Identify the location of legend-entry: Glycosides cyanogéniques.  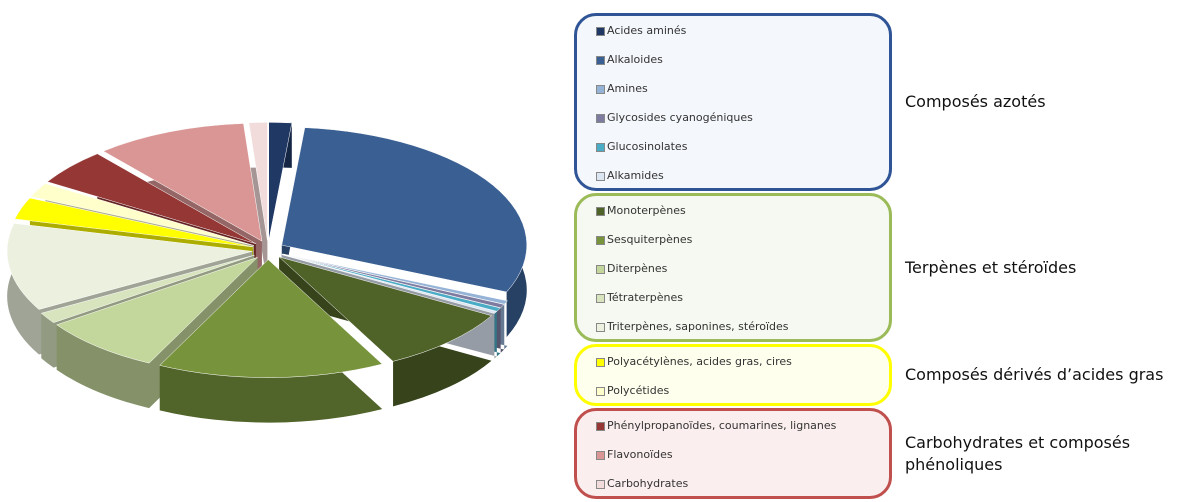
(674, 117).